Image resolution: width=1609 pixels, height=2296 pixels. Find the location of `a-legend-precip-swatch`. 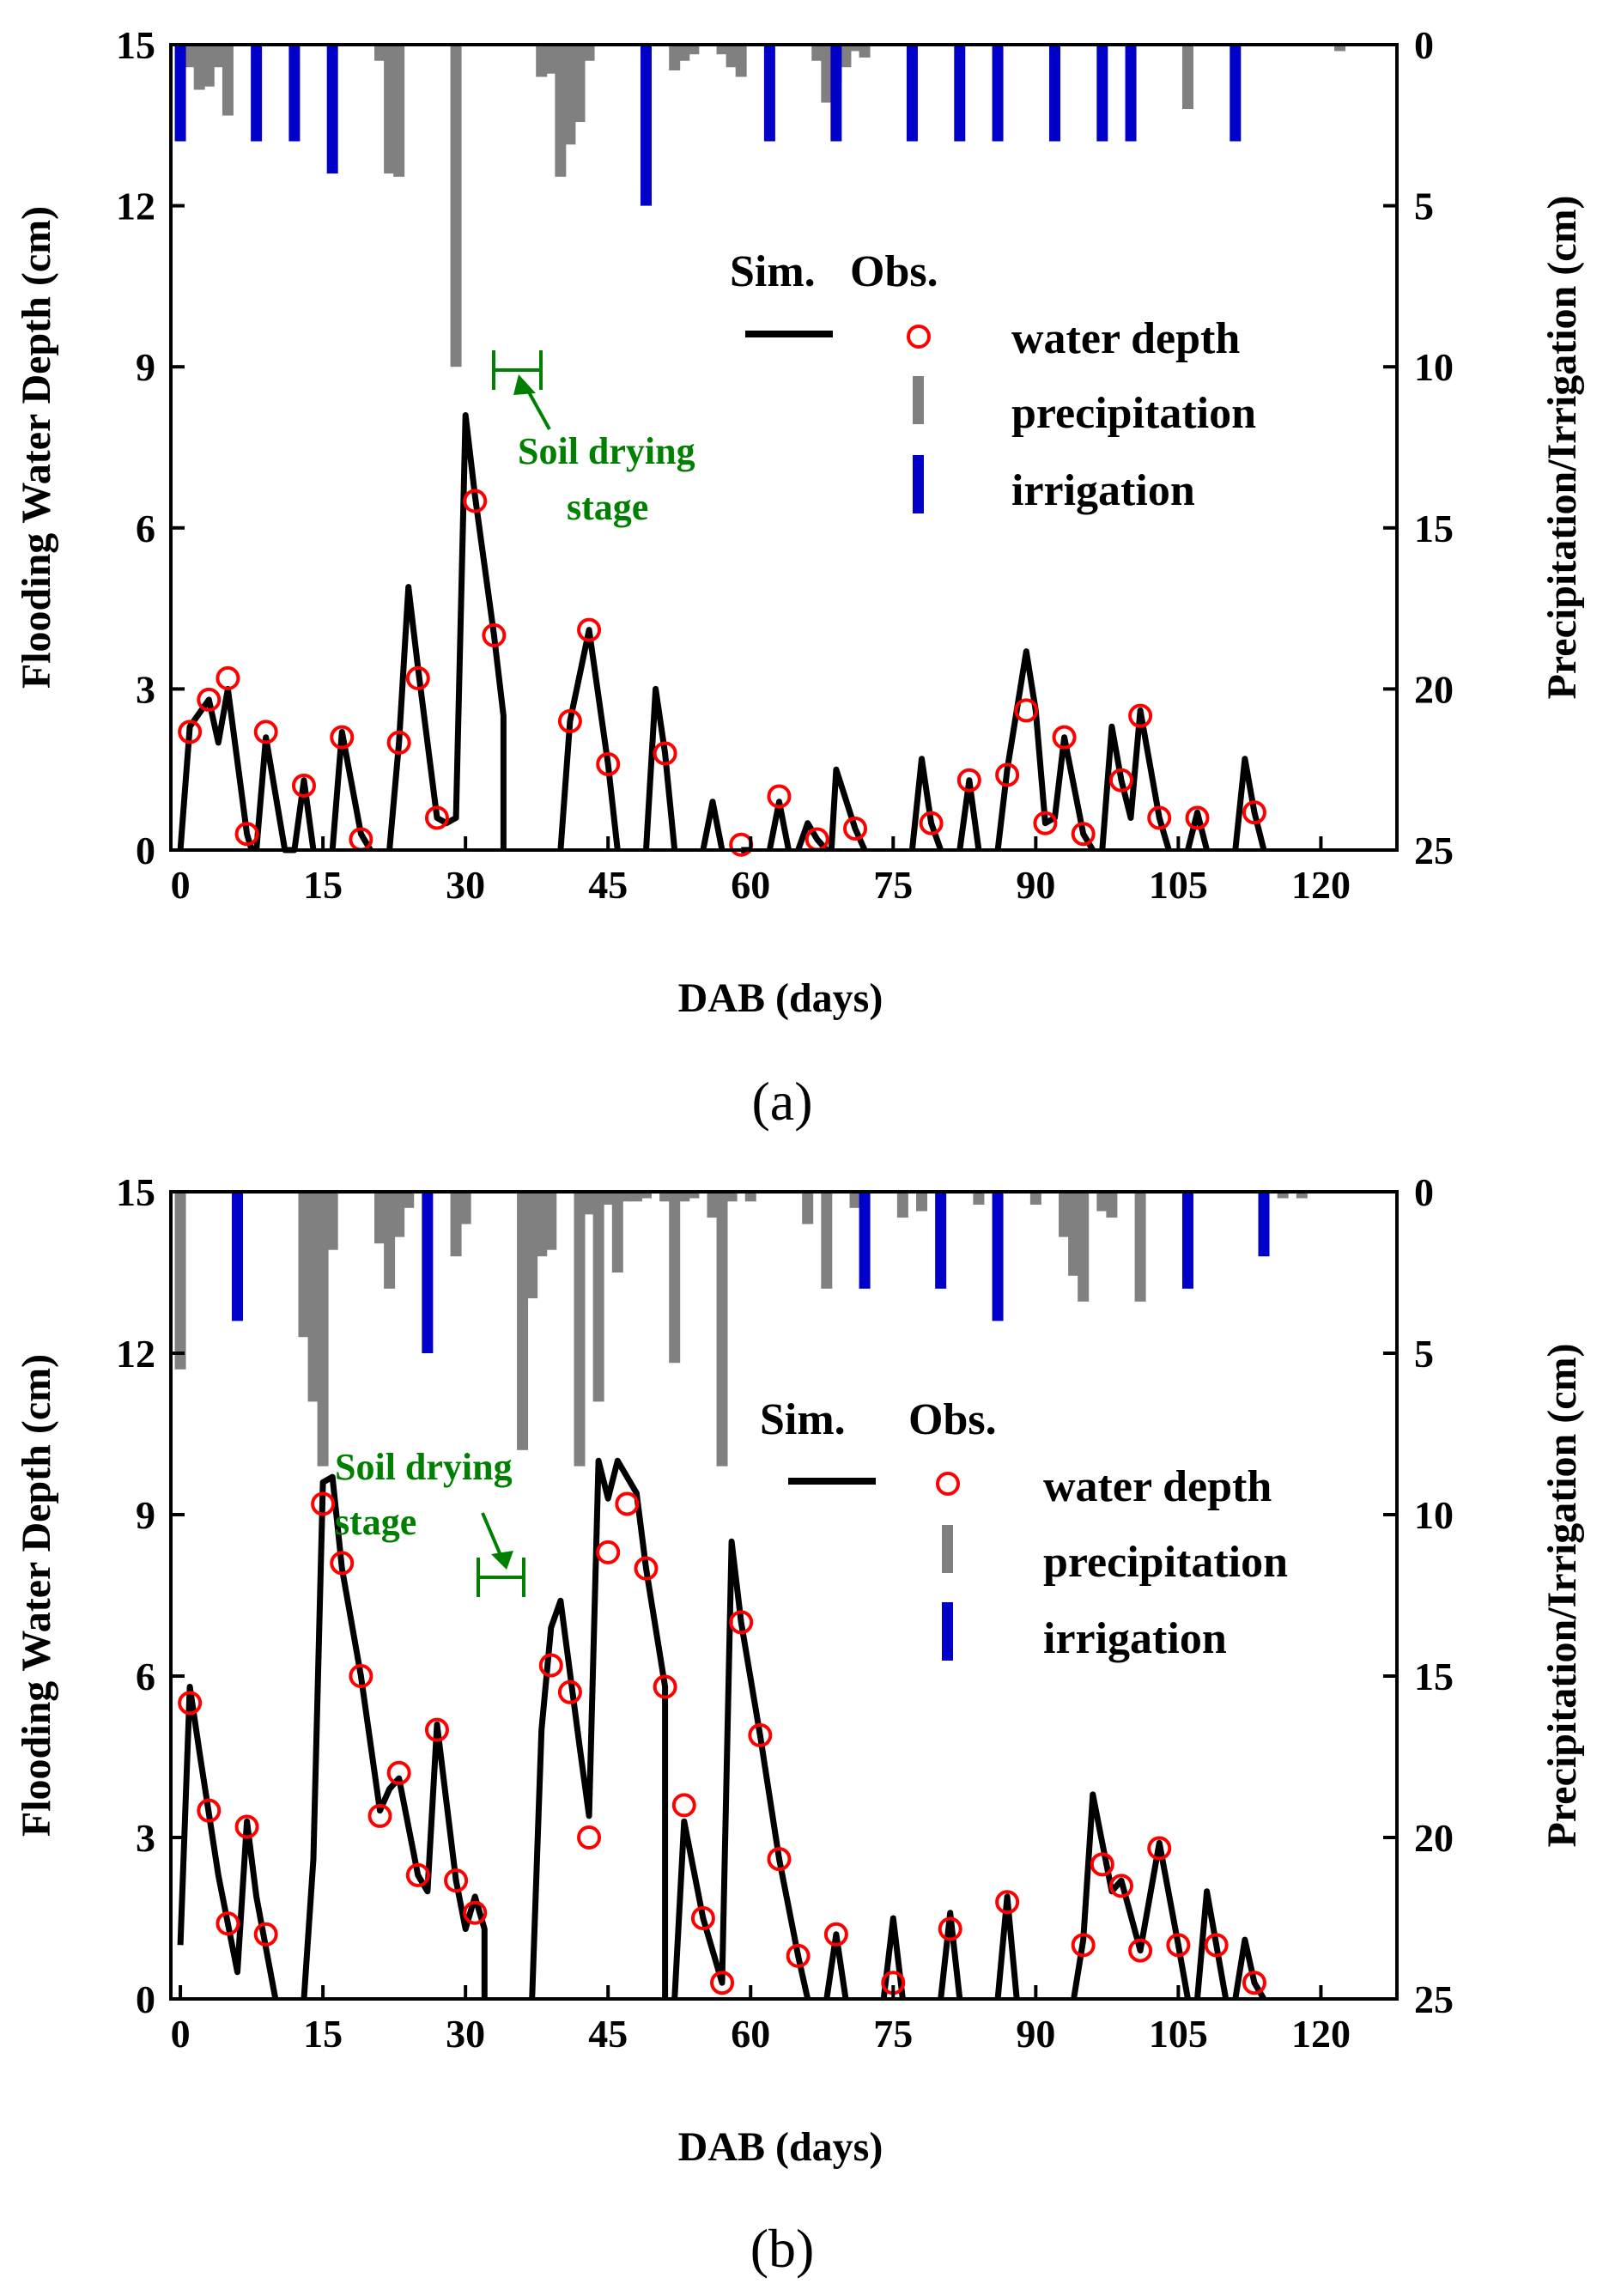

a-legend-precip-swatch is located at coordinates (918, 400).